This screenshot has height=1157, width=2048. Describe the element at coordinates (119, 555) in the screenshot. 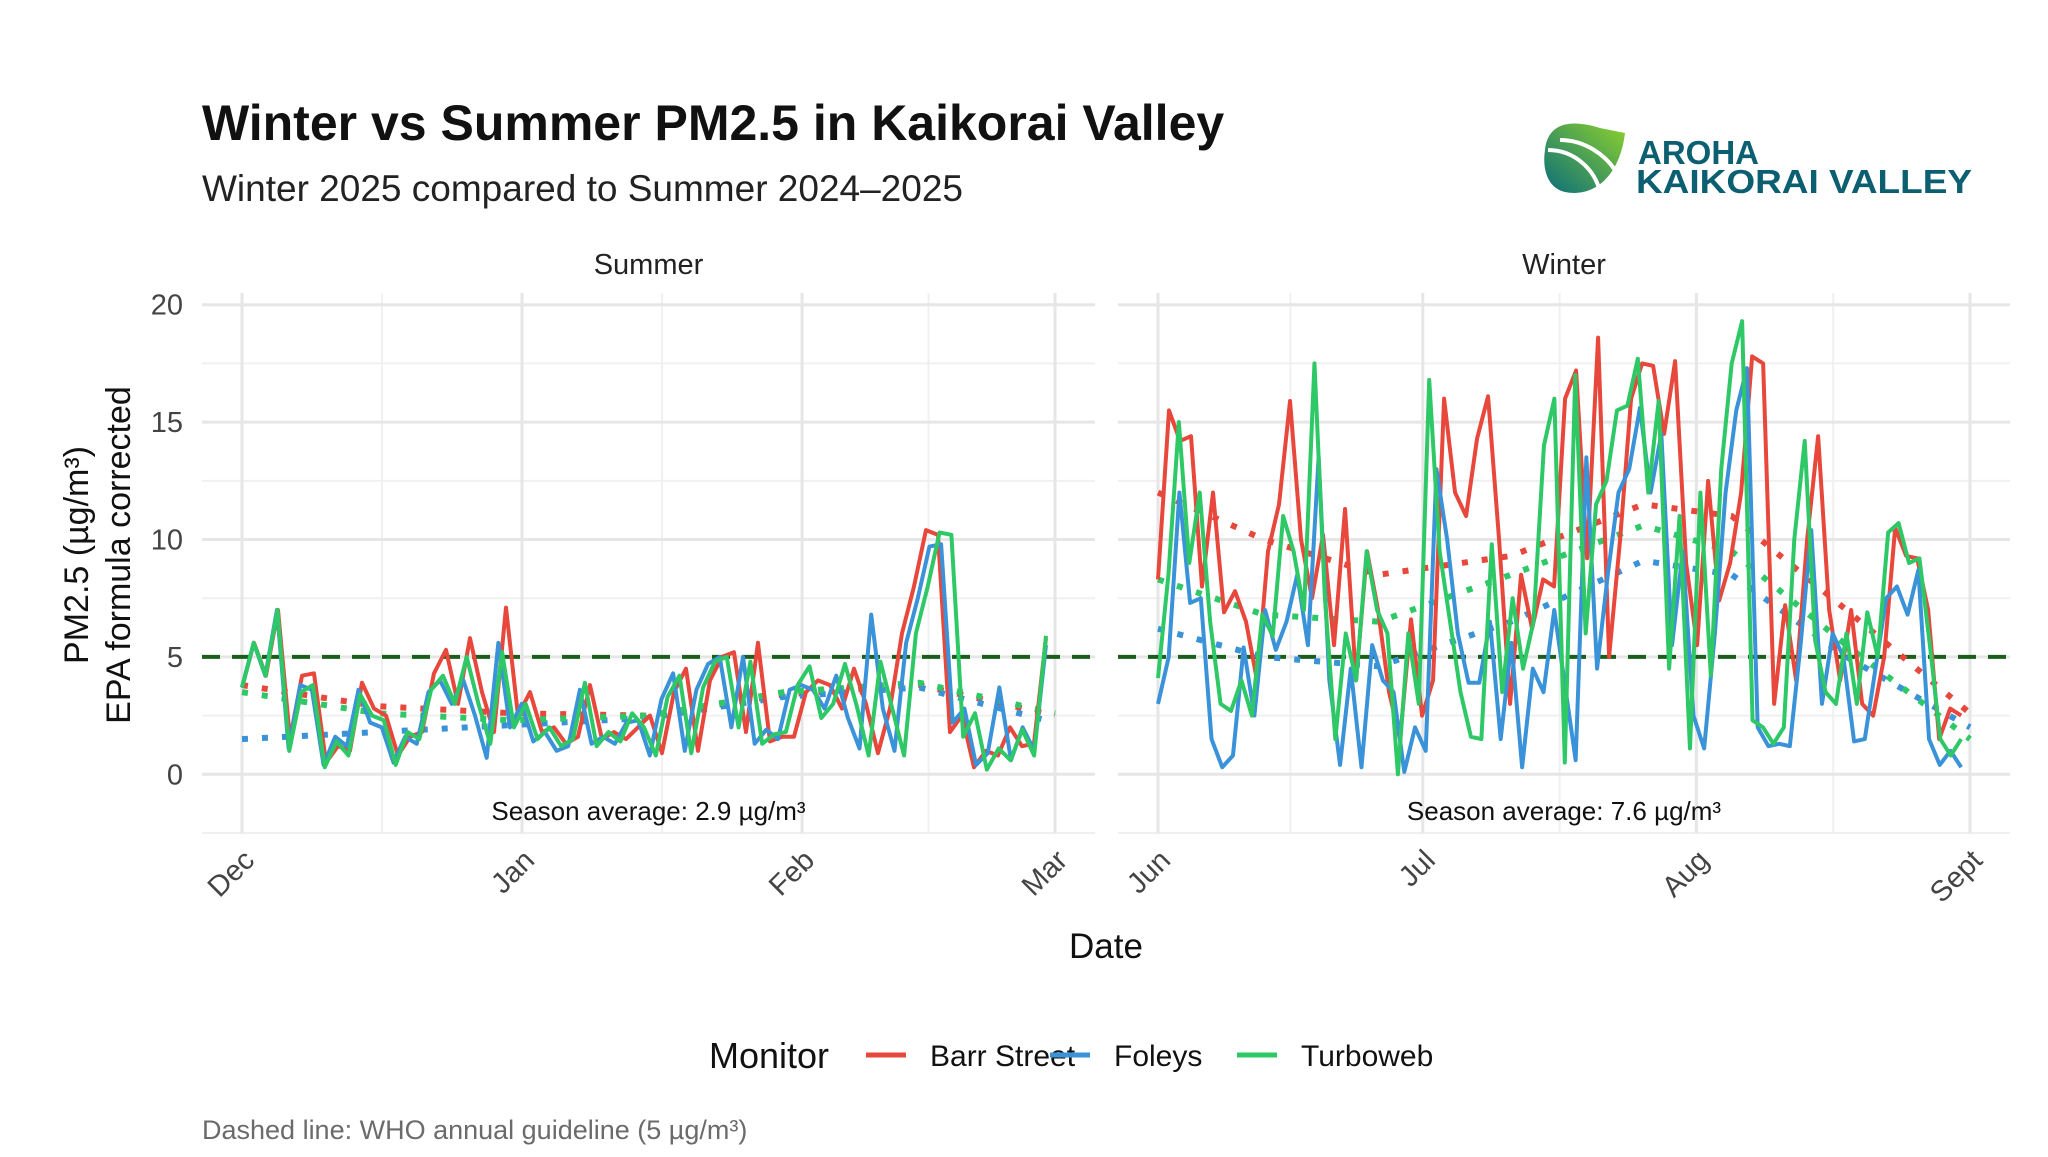

I see `y-axis-title-line2: EPA formula corrected` at that location.